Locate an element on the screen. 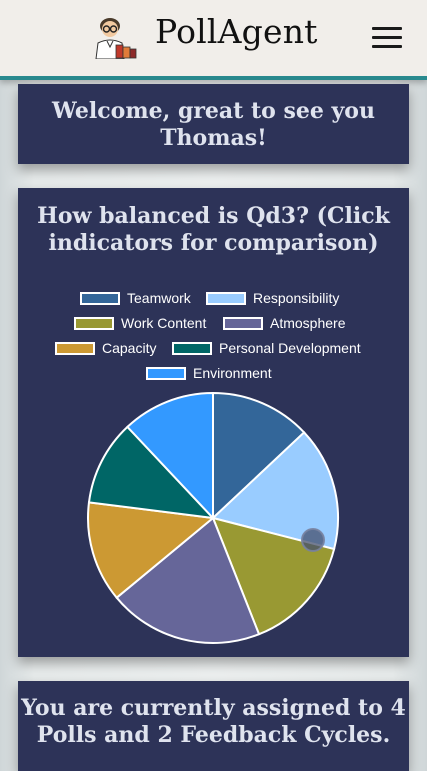  scientist-avatar-icon is located at coordinates (115, 36).